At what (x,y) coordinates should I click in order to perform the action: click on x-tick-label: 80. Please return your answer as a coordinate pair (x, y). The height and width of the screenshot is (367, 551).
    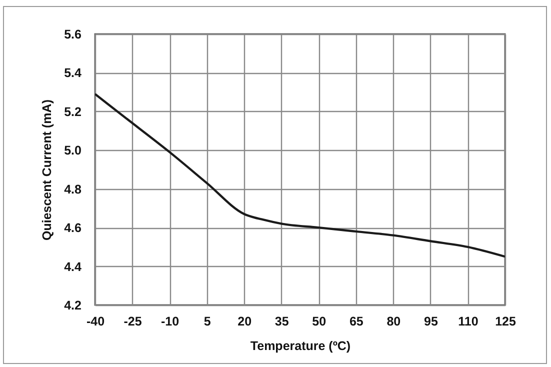
    Looking at the image, I should click on (393, 321).